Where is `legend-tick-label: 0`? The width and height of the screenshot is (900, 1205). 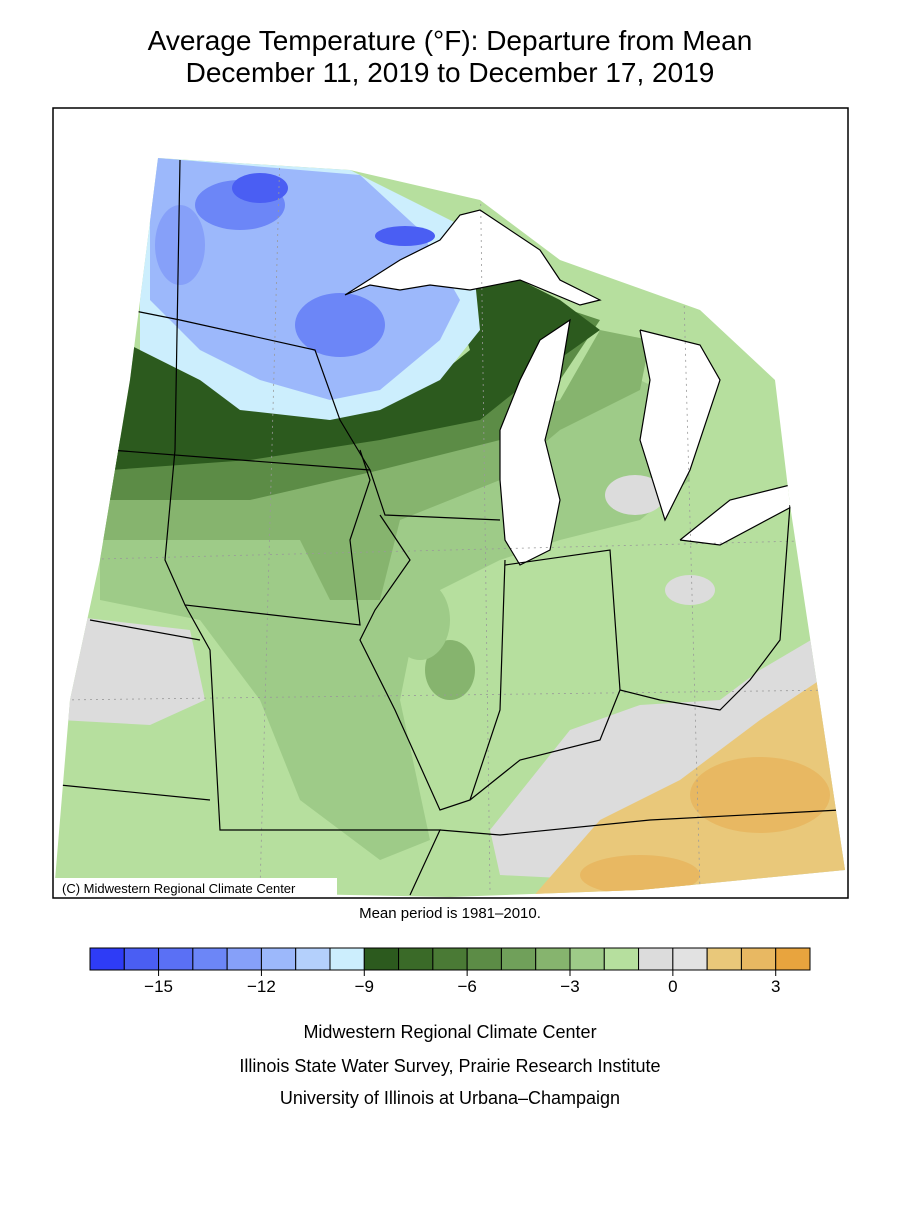 legend-tick-label: 0 is located at coordinates (672, 986).